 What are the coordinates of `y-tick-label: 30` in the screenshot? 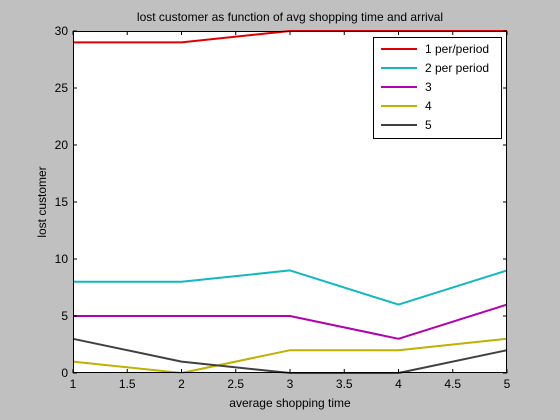 It's located at (62, 31).